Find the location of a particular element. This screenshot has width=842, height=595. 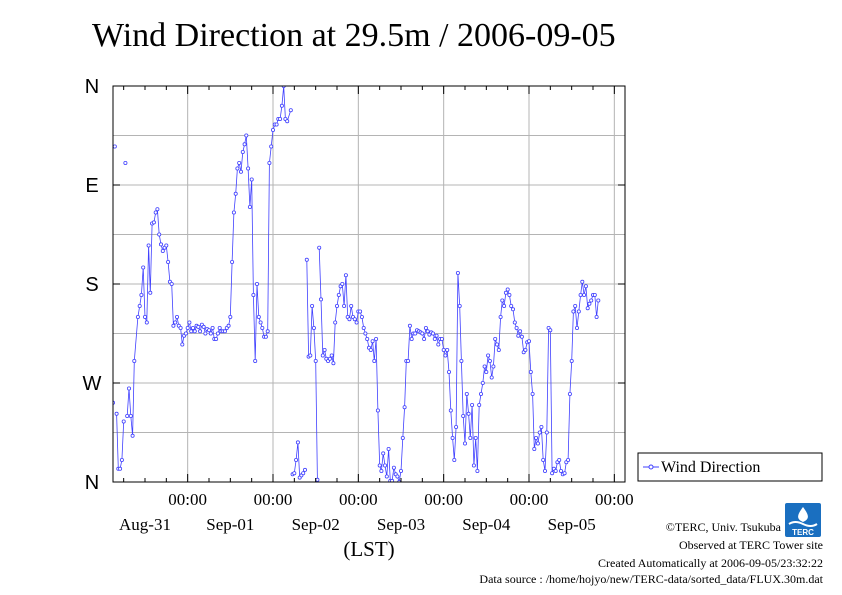

terc-logo: TERC is located at coordinates (803, 520).